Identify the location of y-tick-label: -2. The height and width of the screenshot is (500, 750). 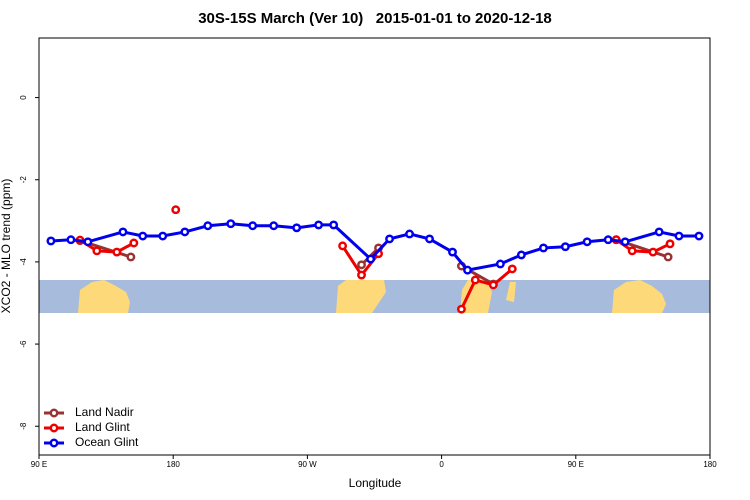
(23, 180).